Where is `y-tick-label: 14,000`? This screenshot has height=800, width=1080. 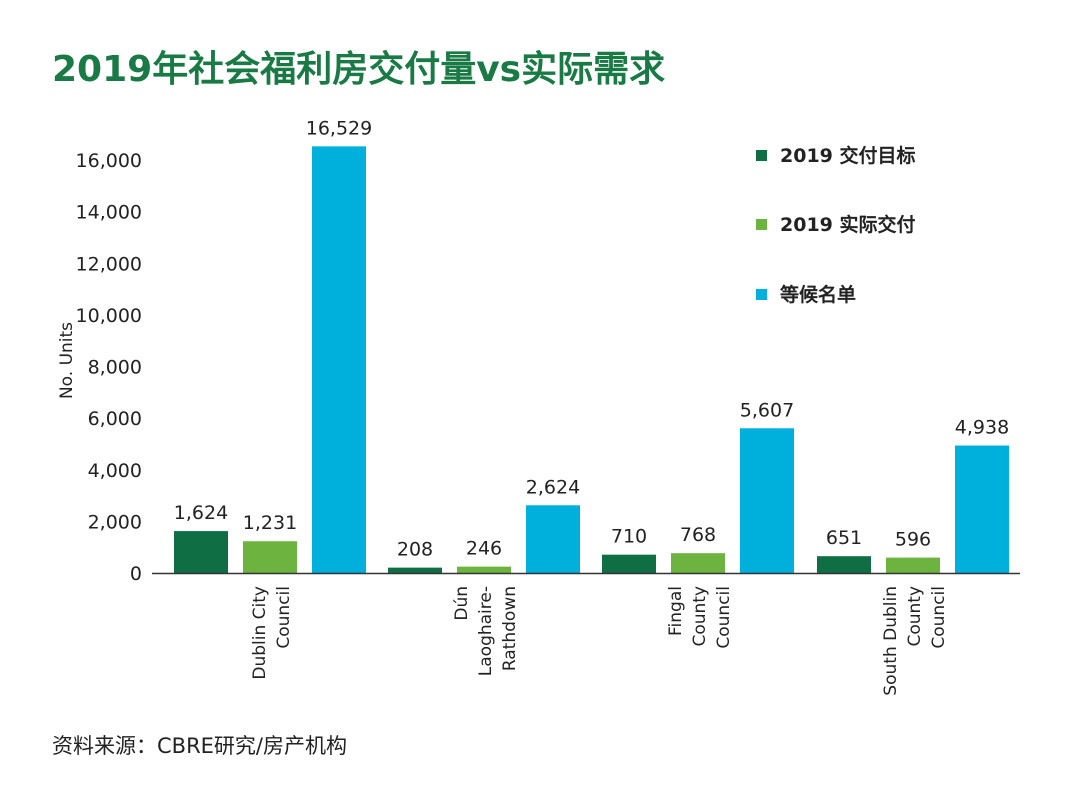
y-tick-label: 14,000 is located at coordinates (109, 213).